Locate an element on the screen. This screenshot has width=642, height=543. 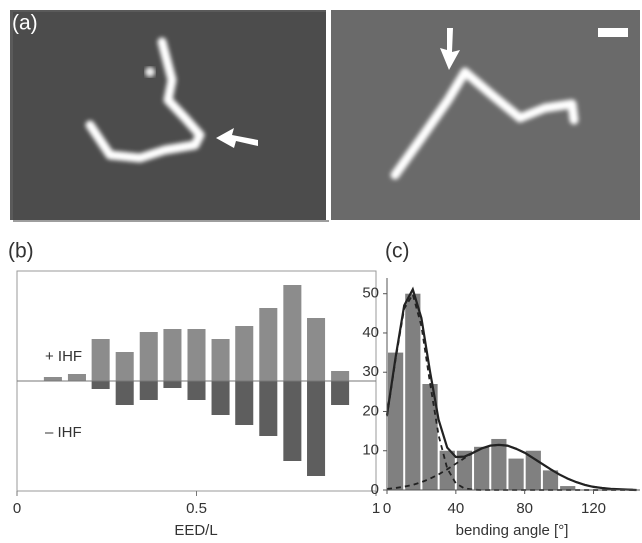
panel-label: (a) is located at coordinates (25, 23).